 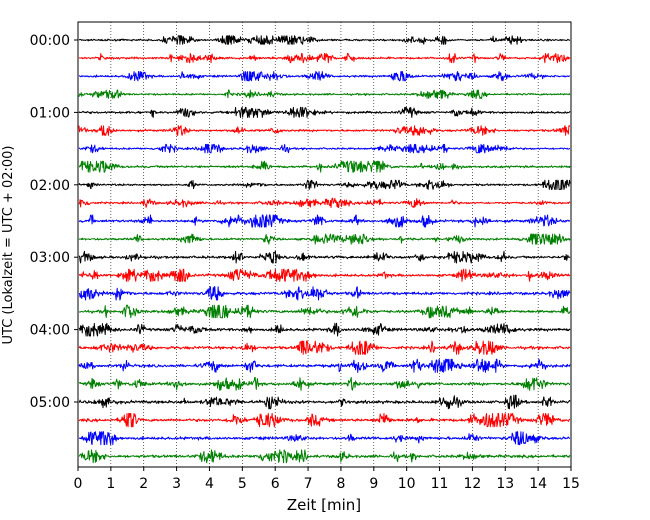 What do you see at coordinates (340, 484) in the screenshot?
I see `x-tick-label: 8` at bounding box center [340, 484].